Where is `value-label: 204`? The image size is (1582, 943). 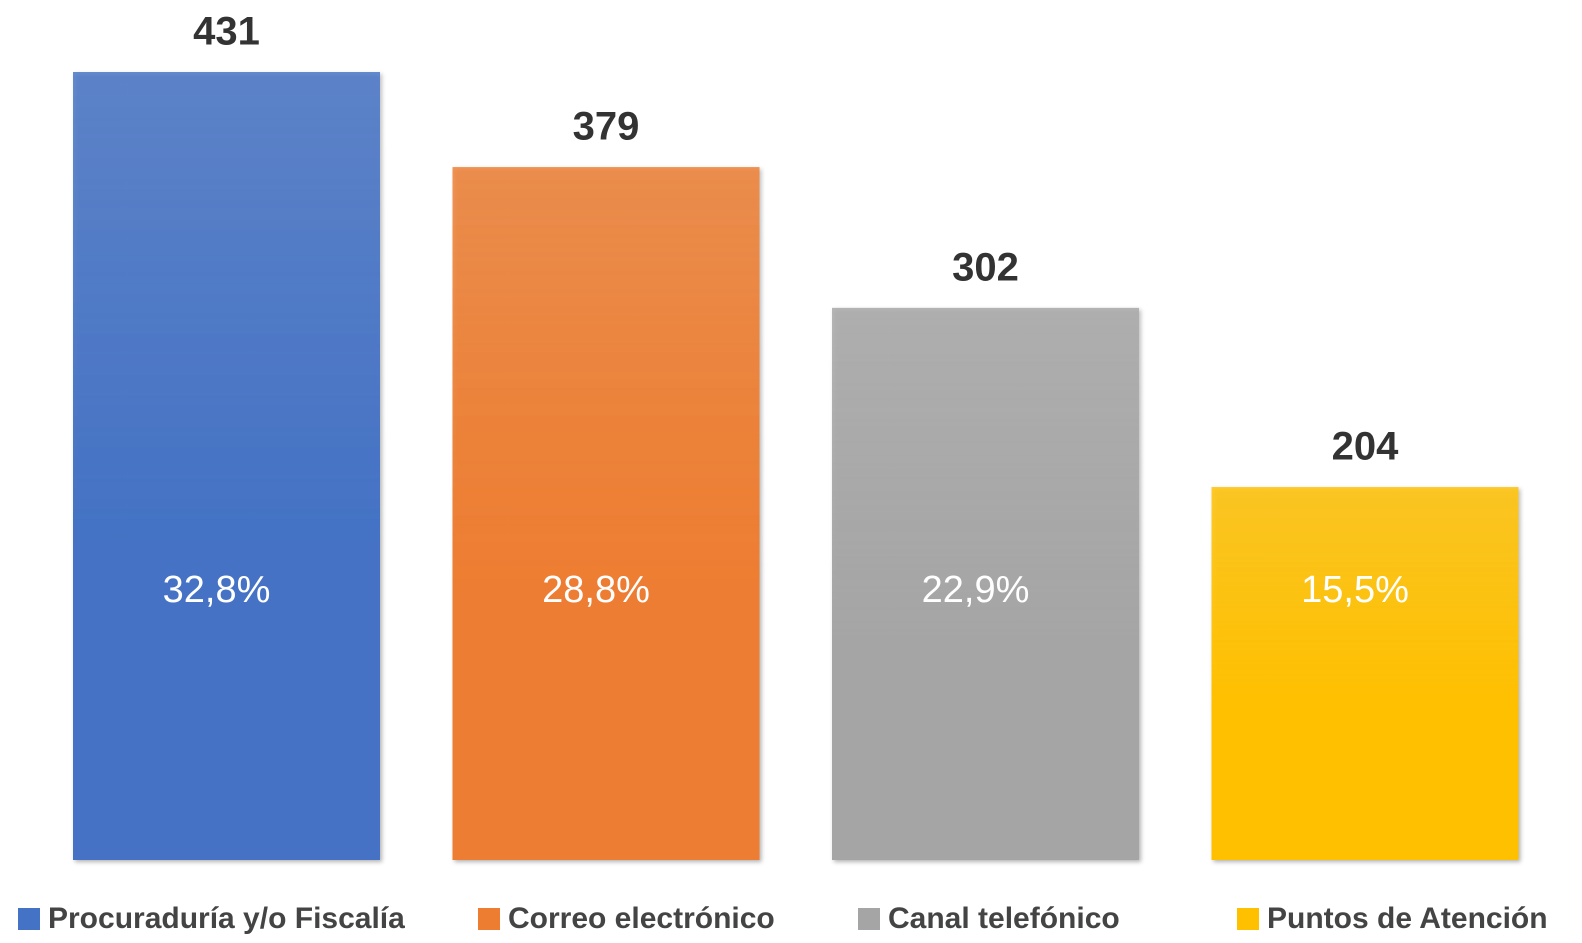 value-label: 204 is located at coordinates (1365, 447).